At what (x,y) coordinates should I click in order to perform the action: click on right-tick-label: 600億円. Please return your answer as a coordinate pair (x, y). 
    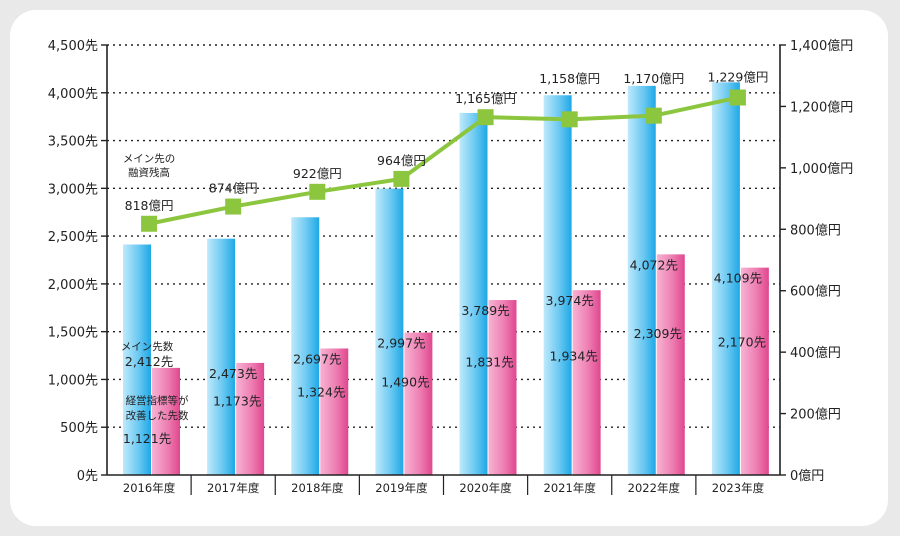
    Looking at the image, I should click on (815, 292).